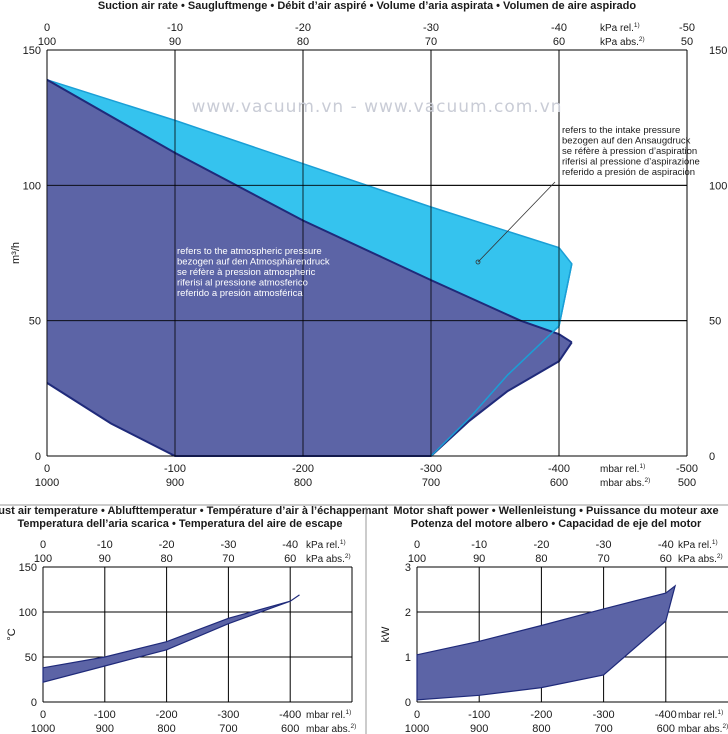  Describe the element at coordinates (629, 151) in the screenshot. I see `intake-note-line: se réfère à pression d’aspiration` at that location.